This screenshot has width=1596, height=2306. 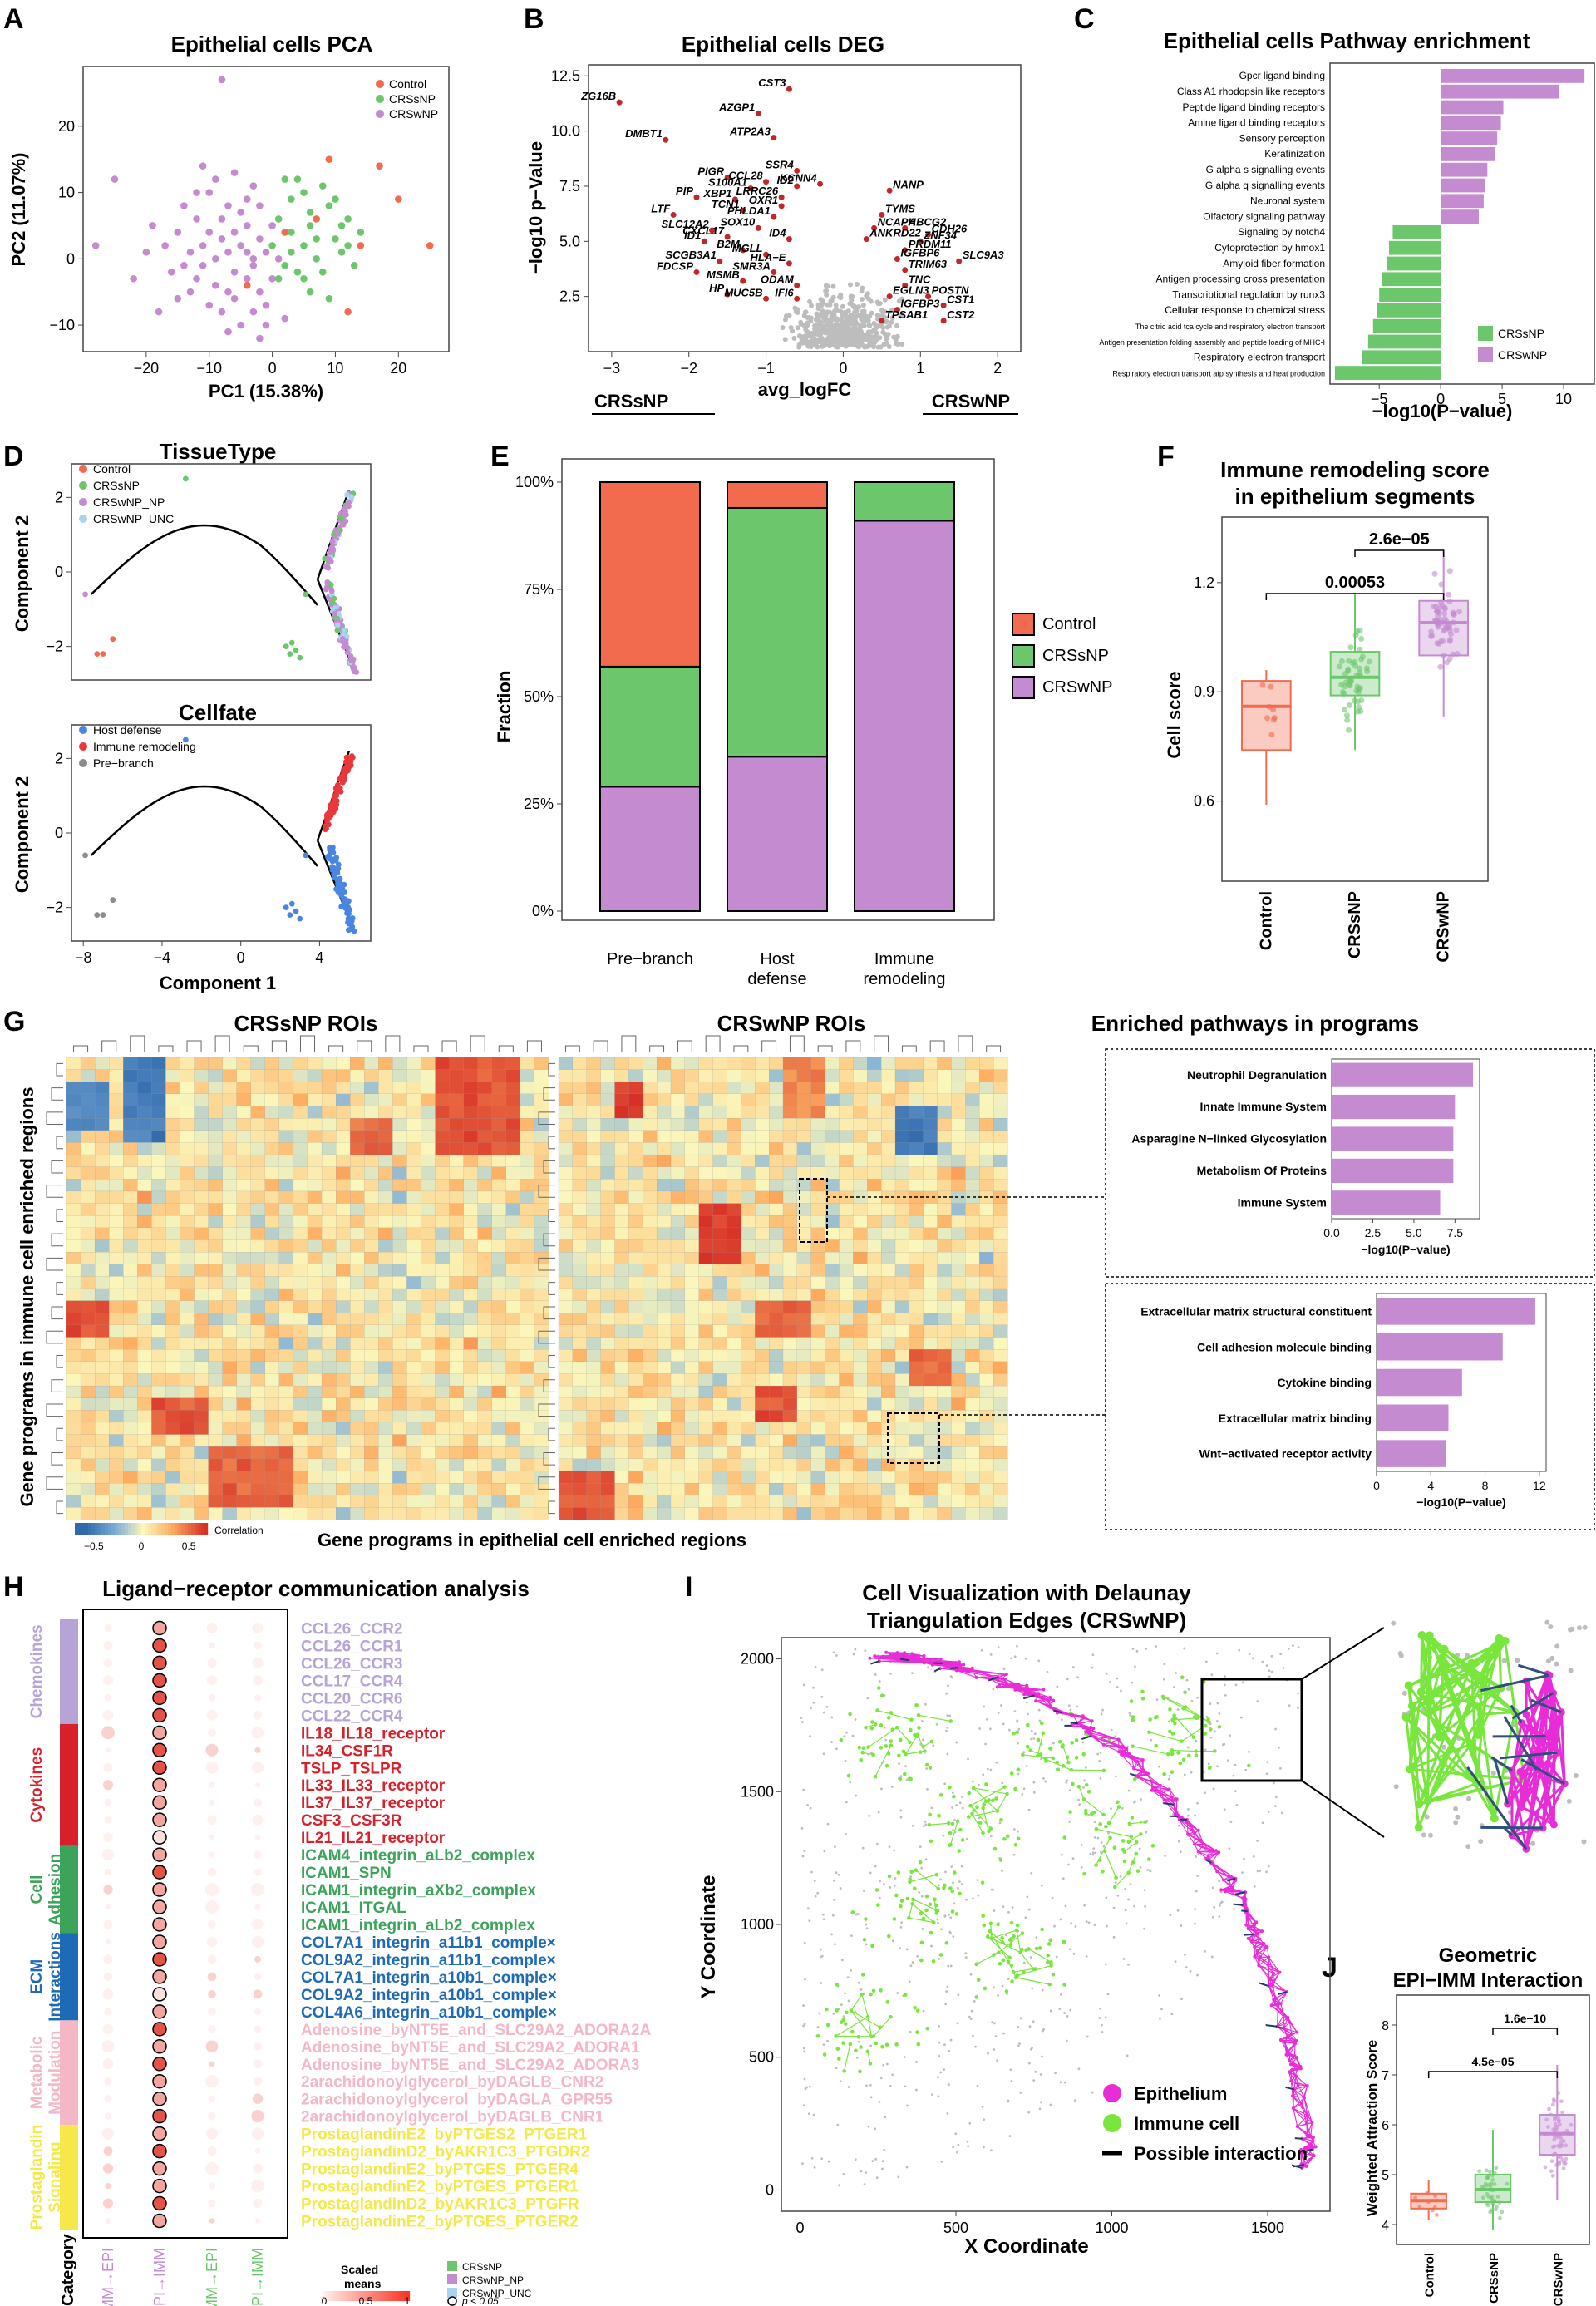 I want to click on chart-d-legend-label: Immune remodeling, so click(x=144, y=746).